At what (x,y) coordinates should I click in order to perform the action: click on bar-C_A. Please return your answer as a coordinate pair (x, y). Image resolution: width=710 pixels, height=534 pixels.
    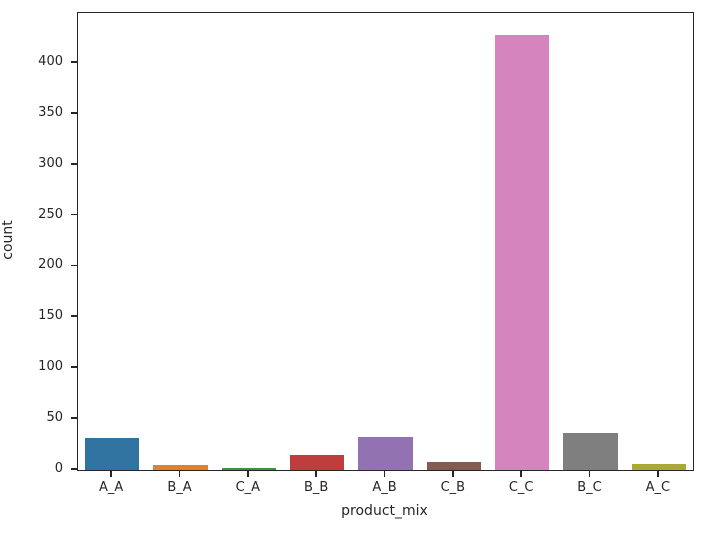
    Looking at the image, I should click on (249, 468).